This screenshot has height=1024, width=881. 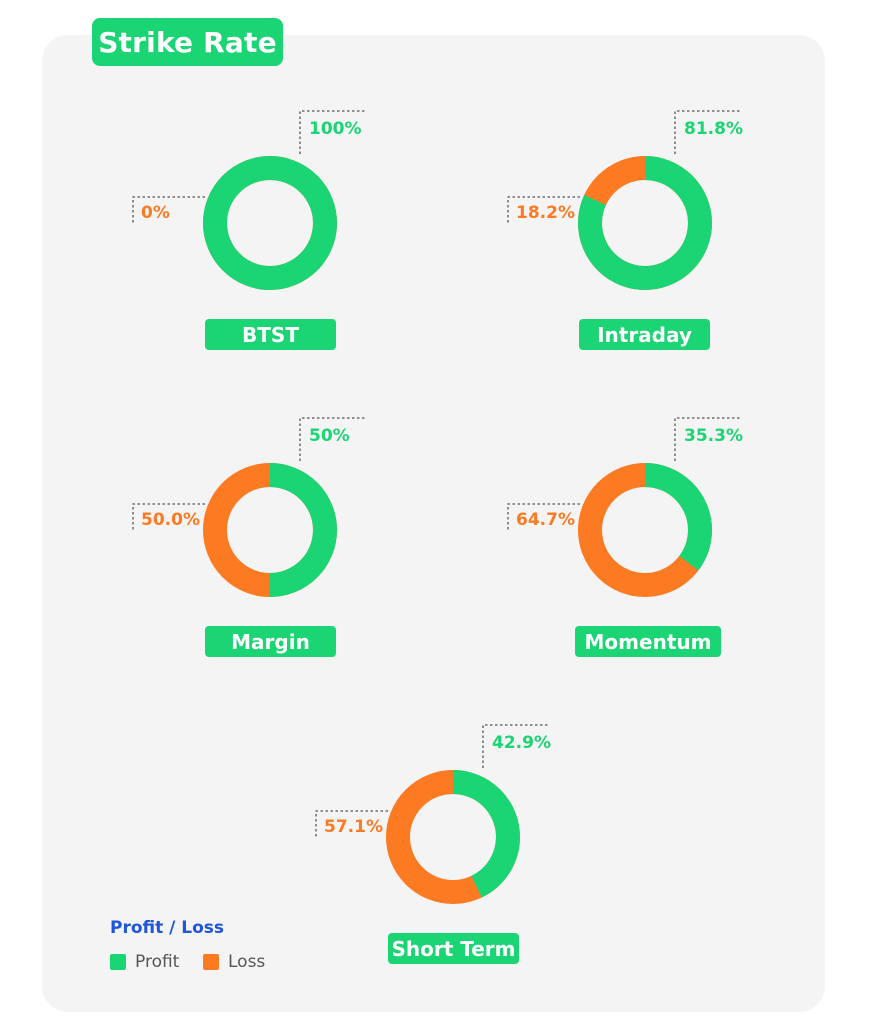 I want to click on intraday-profit-leader, so click(x=707, y=132).